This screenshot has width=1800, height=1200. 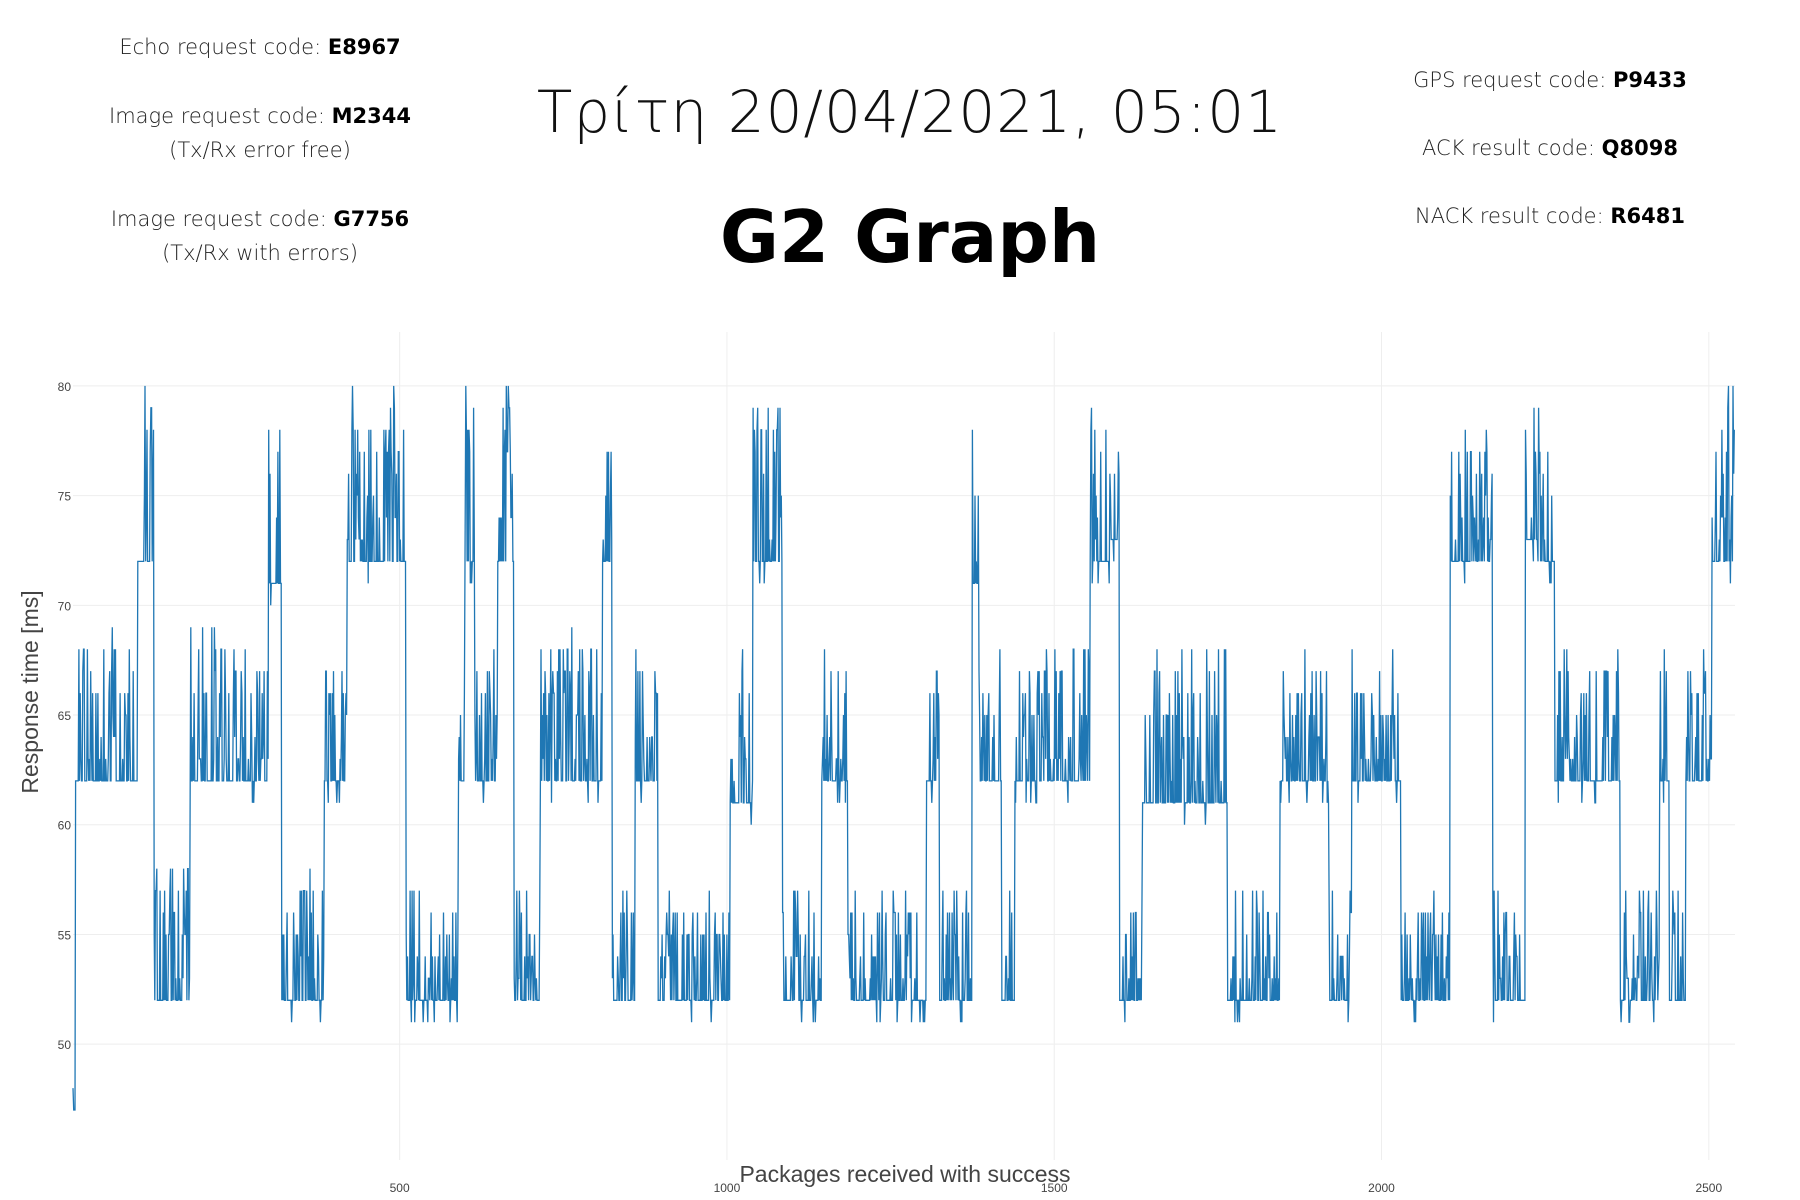 What do you see at coordinates (217, 116) in the screenshot?
I see `image-ok-label: Image request code:` at bounding box center [217, 116].